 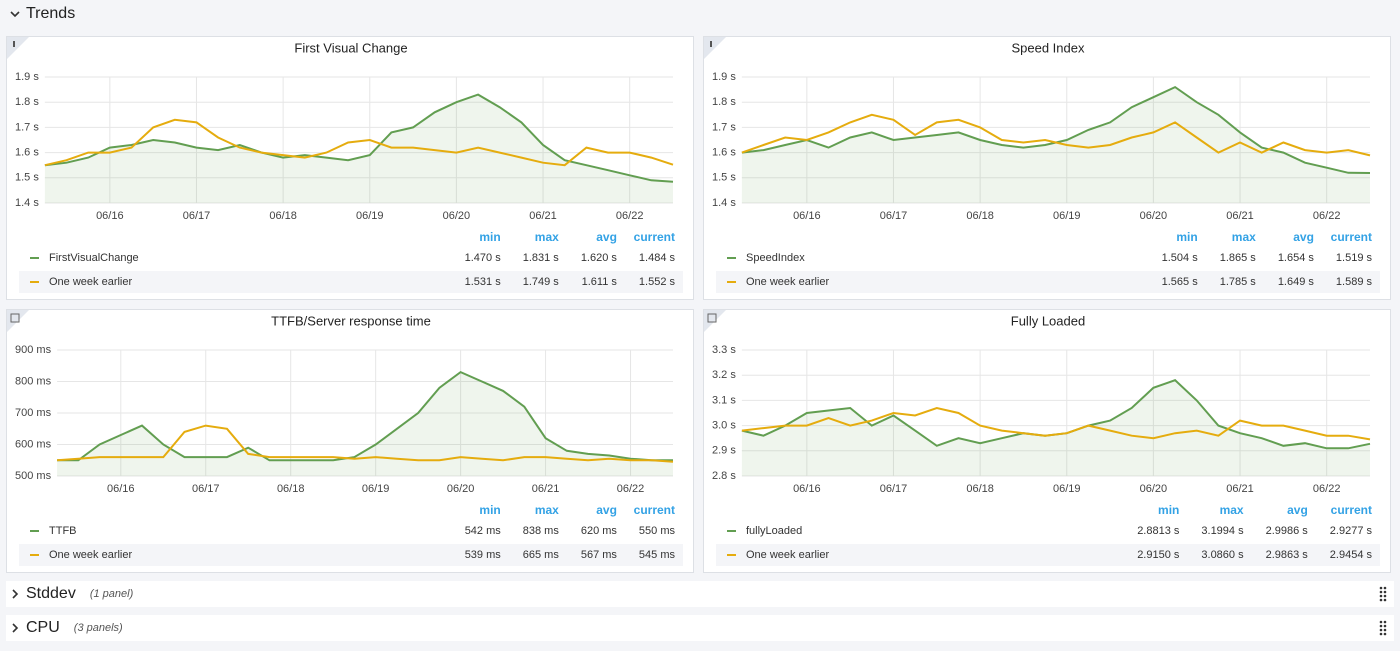 What do you see at coordinates (483, 258) in the screenshot?
I see `legend-value: 1.470 s` at bounding box center [483, 258].